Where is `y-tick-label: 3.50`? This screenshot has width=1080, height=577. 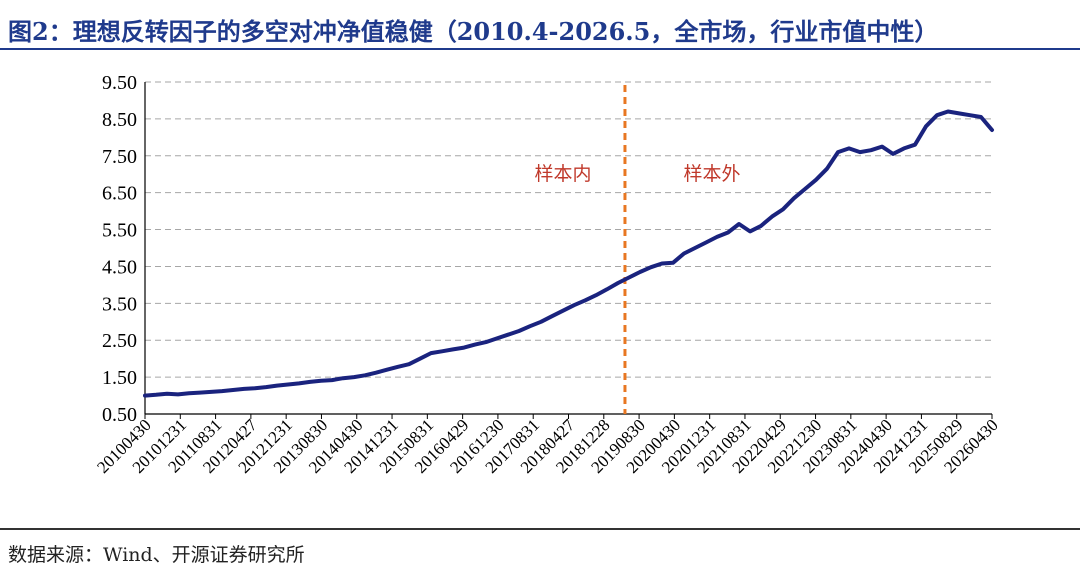
y-tick-label: 3.50 is located at coordinates (119, 304).